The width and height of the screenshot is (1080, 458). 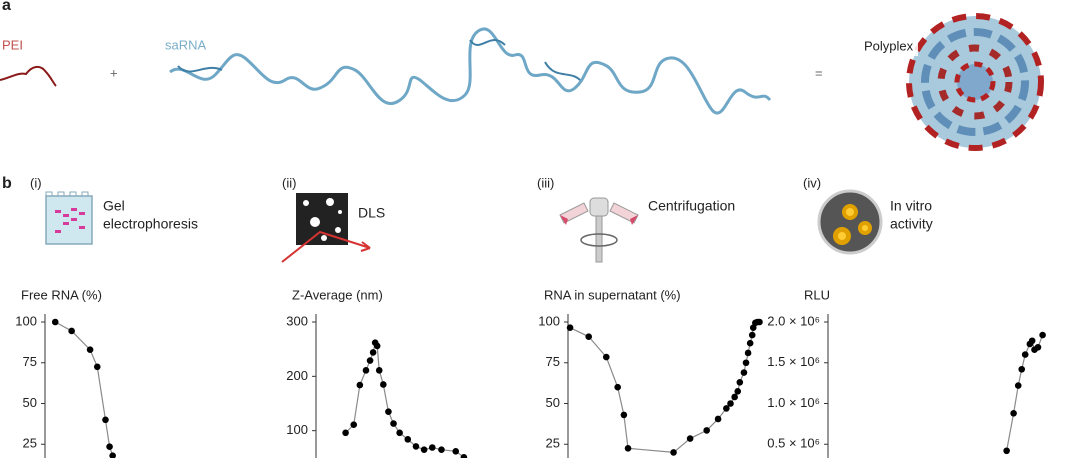 What do you see at coordinates (114, 72) in the screenshot?
I see `plus-sign: +` at bounding box center [114, 72].